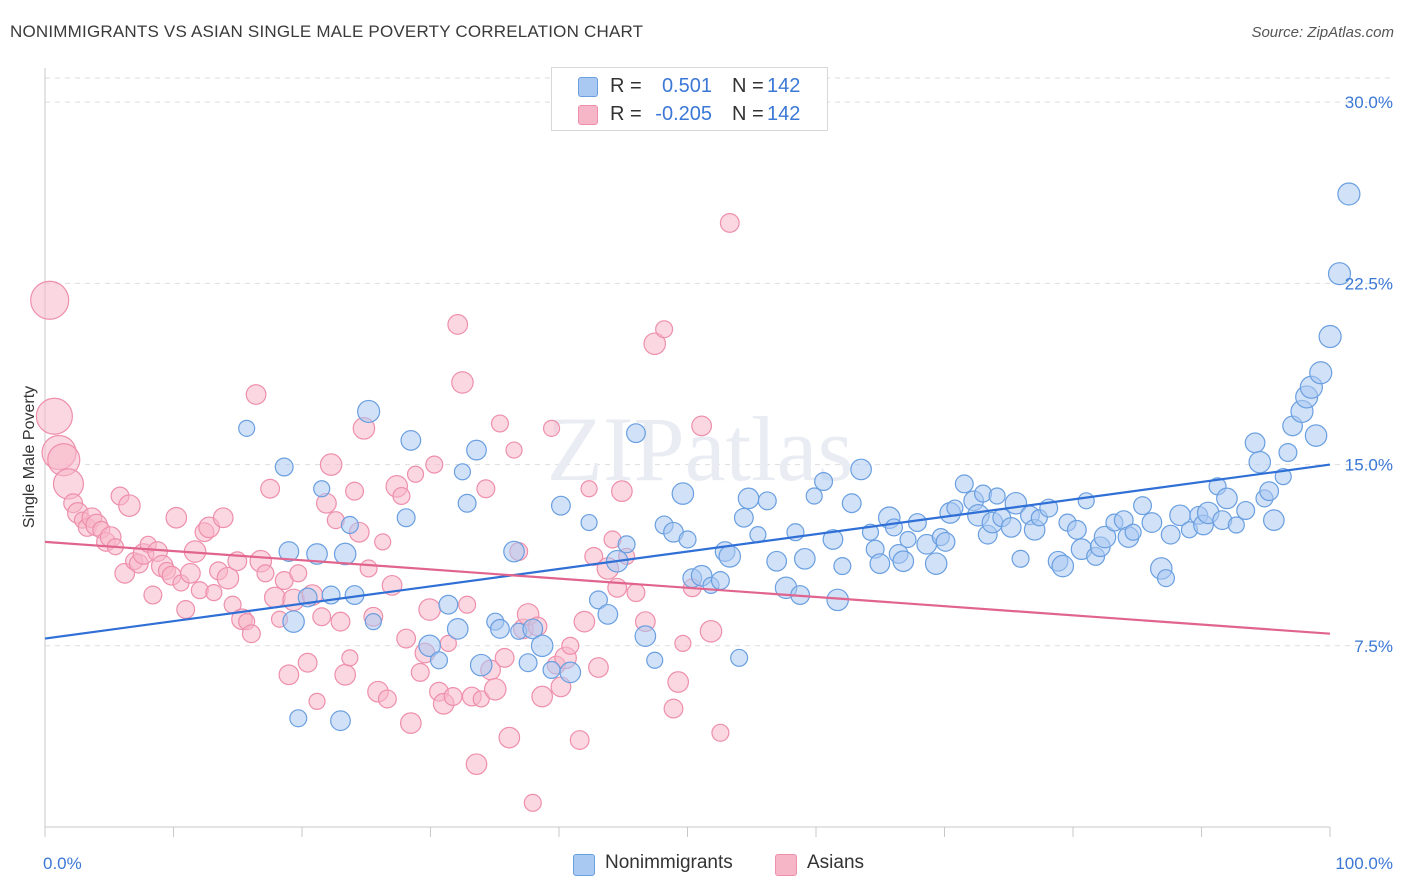  What do you see at coordinates (836, 862) in the screenshot?
I see `legend-label: Asians` at bounding box center [836, 862].